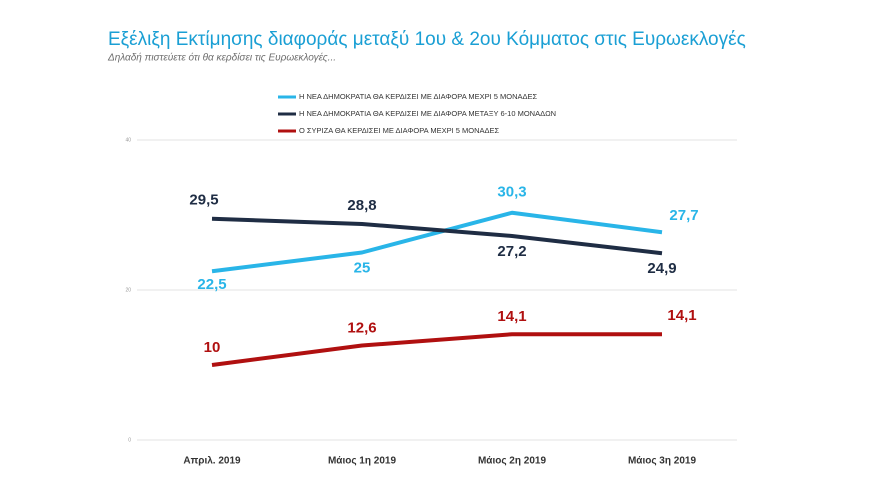 This screenshot has height=495, width=880. What do you see at coordinates (212, 347) in the screenshot?
I see `data-label: 10` at bounding box center [212, 347].